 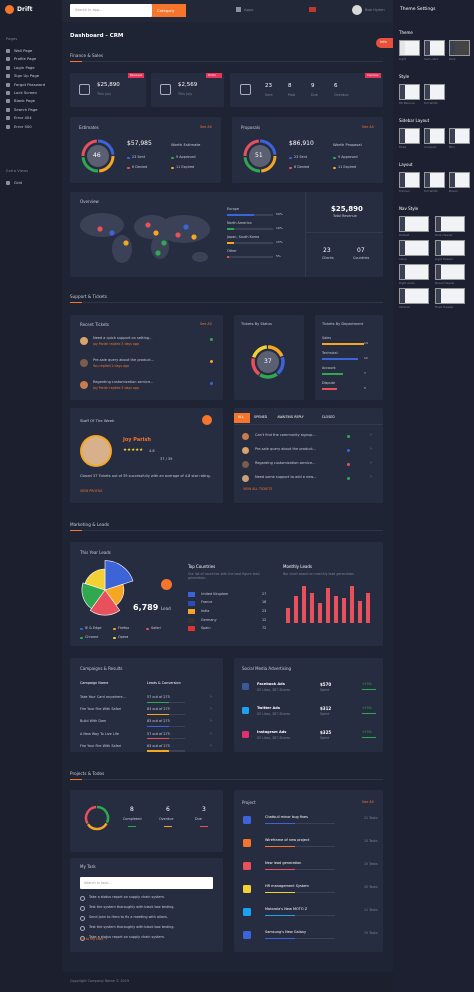 What do you see at coordinates (94, 683) in the screenshot?
I see `table-header: Campaign Name` at bounding box center [94, 683].